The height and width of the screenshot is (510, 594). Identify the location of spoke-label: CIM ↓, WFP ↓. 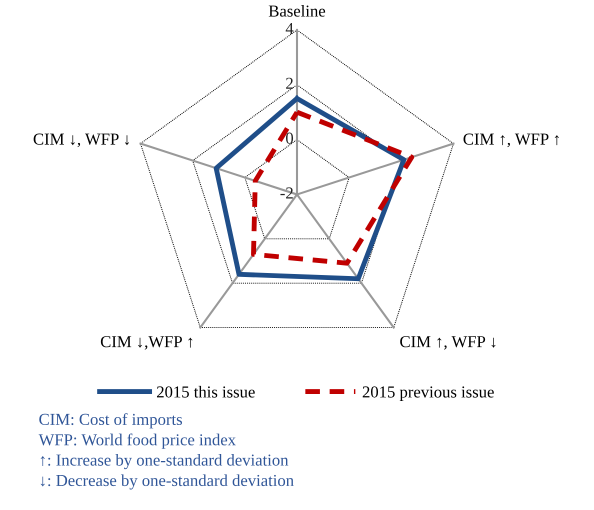
(81, 141).